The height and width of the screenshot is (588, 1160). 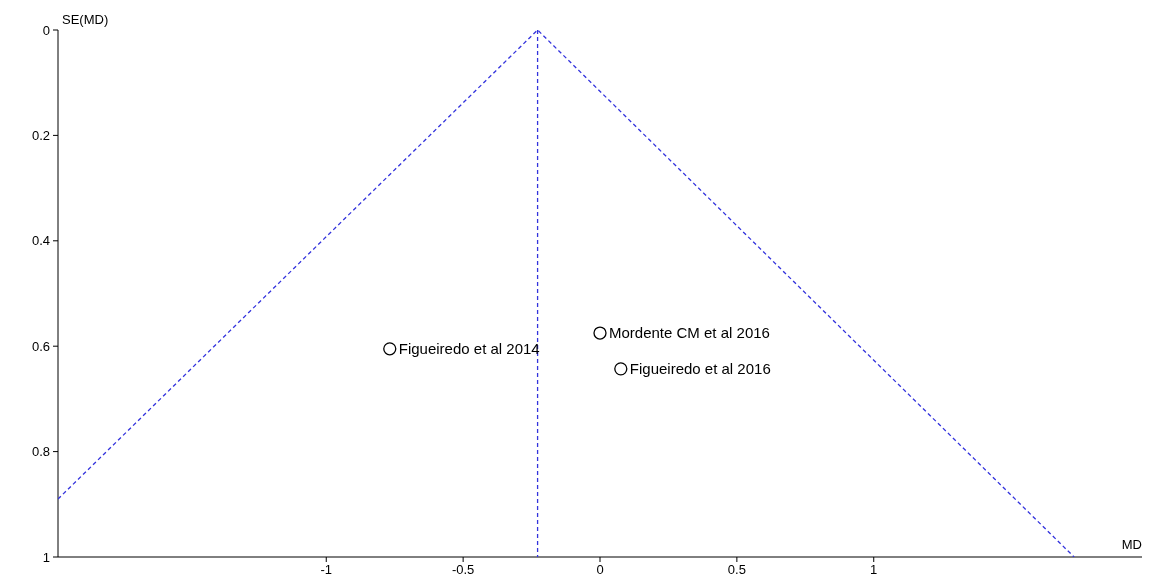 I want to click on y-tick-label: 0.4, so click(x=40, y=241).